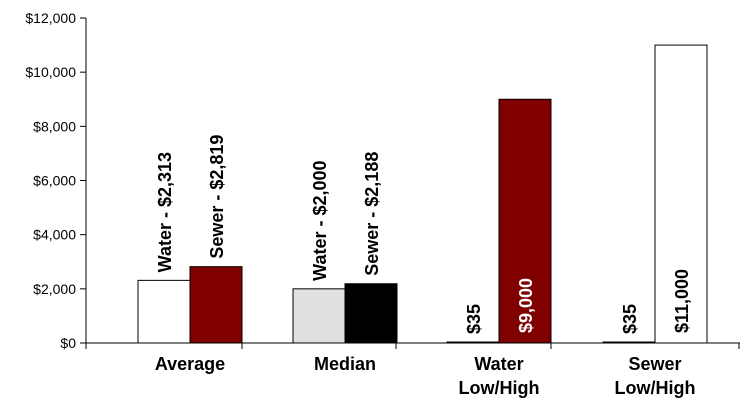  Describe the element at coordinates (54, 181) in the screenshot. I see `y-tick-label: $6,000` at that location.